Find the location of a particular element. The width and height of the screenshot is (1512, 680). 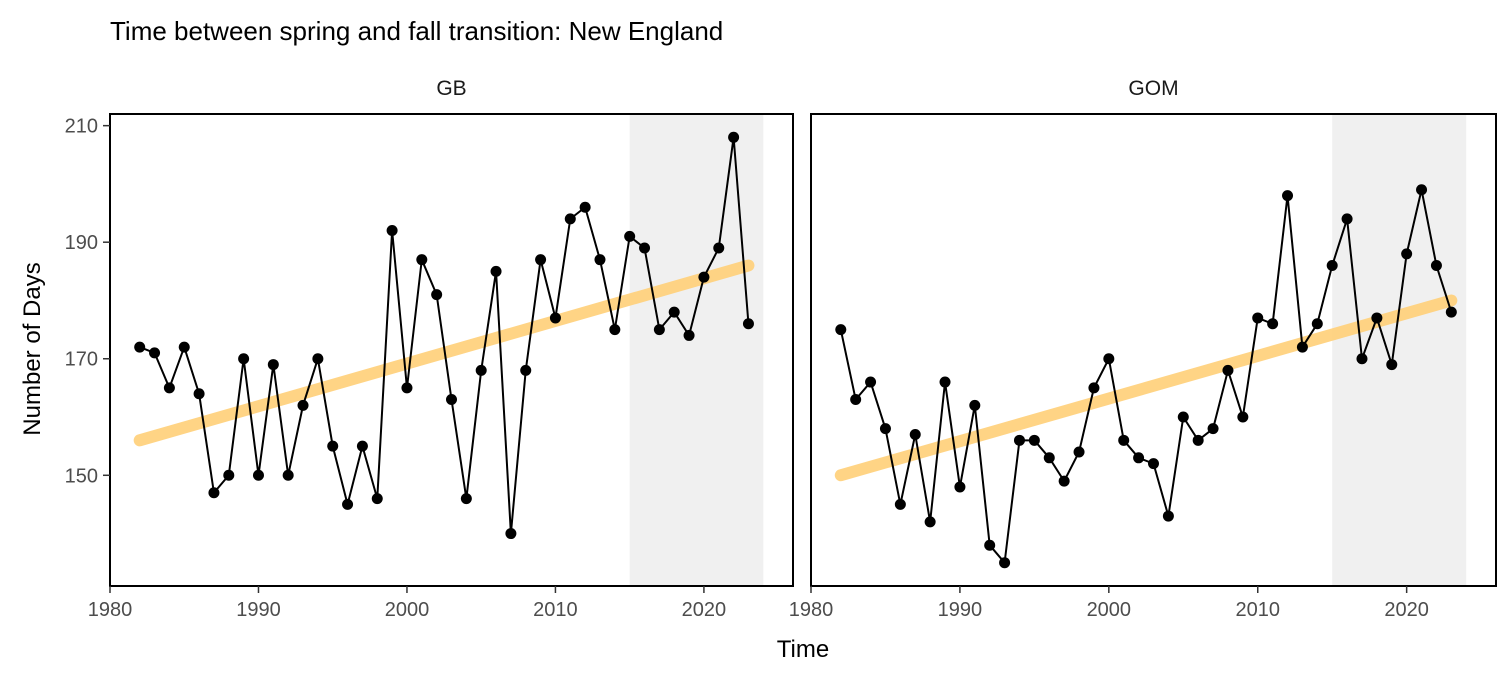

x-axis-title: Time is located at coordinates (803, 649).